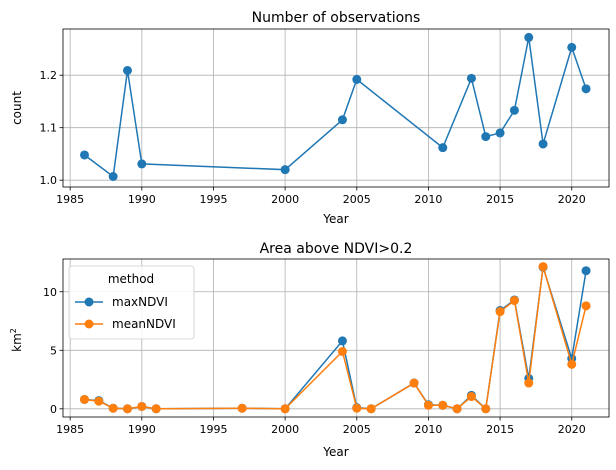 The image size is (616, 470). I want to click on chart-title-top: Number of observations, so click(336, 18).